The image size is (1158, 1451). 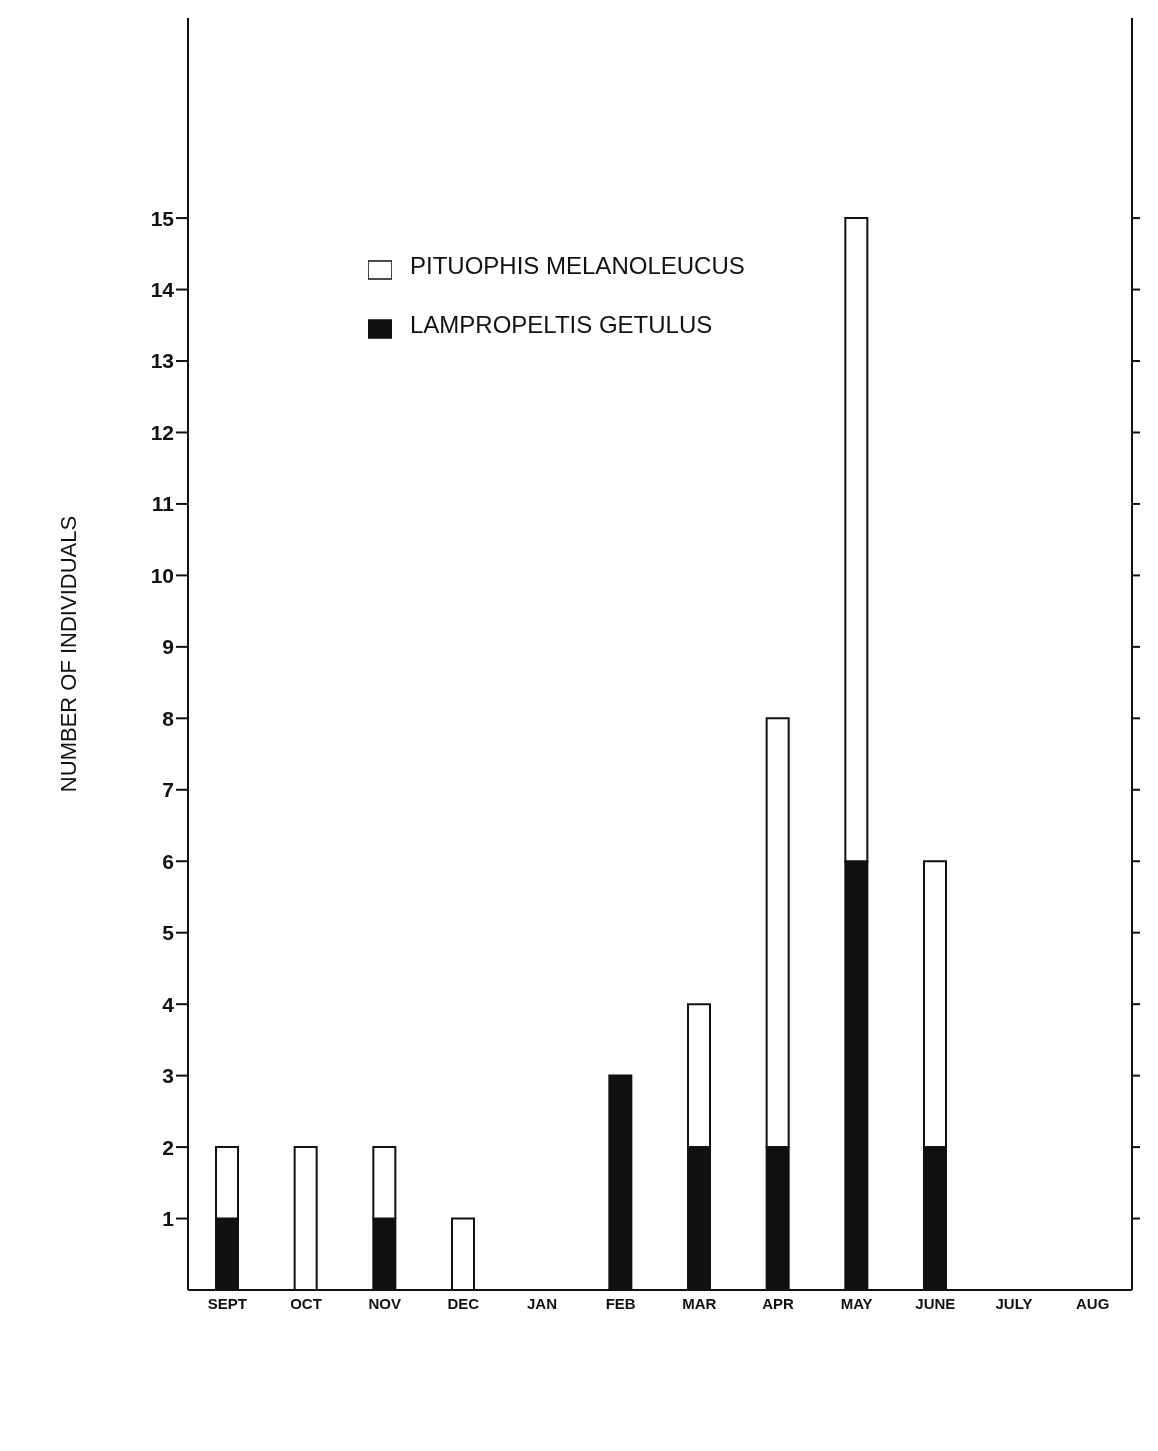 What do you see at coordinates (162, 361) in the screenshot?
I see `y-tick-label: 13` at bounding box center [162, 361].